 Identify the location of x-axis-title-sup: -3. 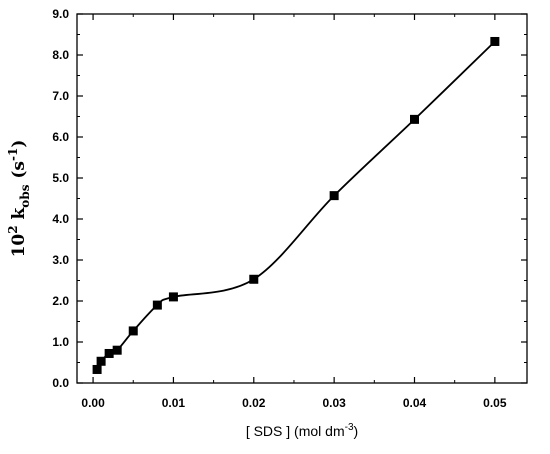
(349, 427).